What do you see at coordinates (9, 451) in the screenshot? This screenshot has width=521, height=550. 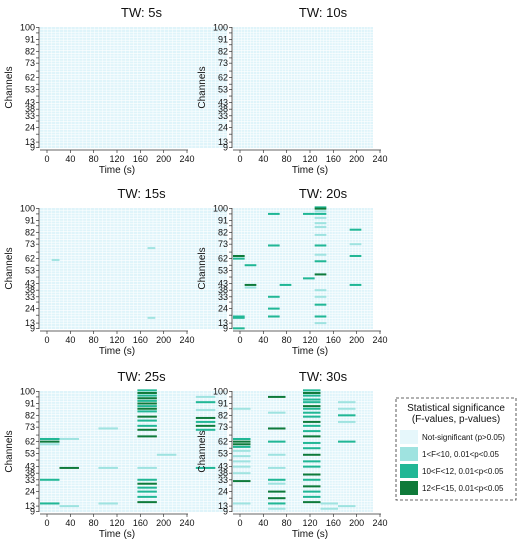 I see `y-axis-label: Channels` at bounding box center [9, 451].